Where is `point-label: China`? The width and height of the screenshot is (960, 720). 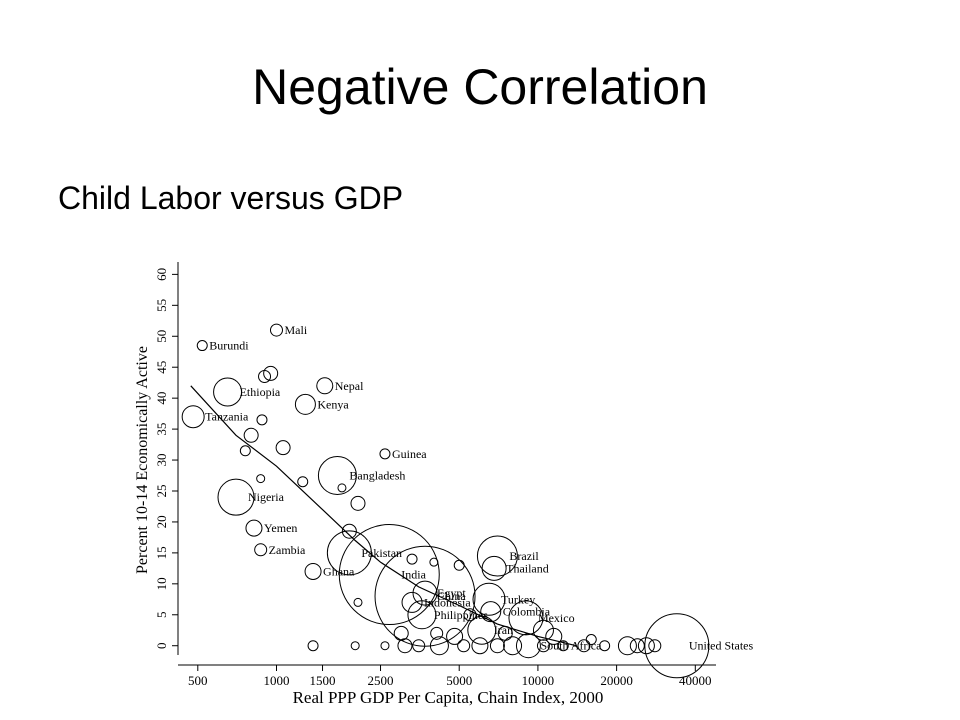
point-label: China is located at coordinates (451, 596).